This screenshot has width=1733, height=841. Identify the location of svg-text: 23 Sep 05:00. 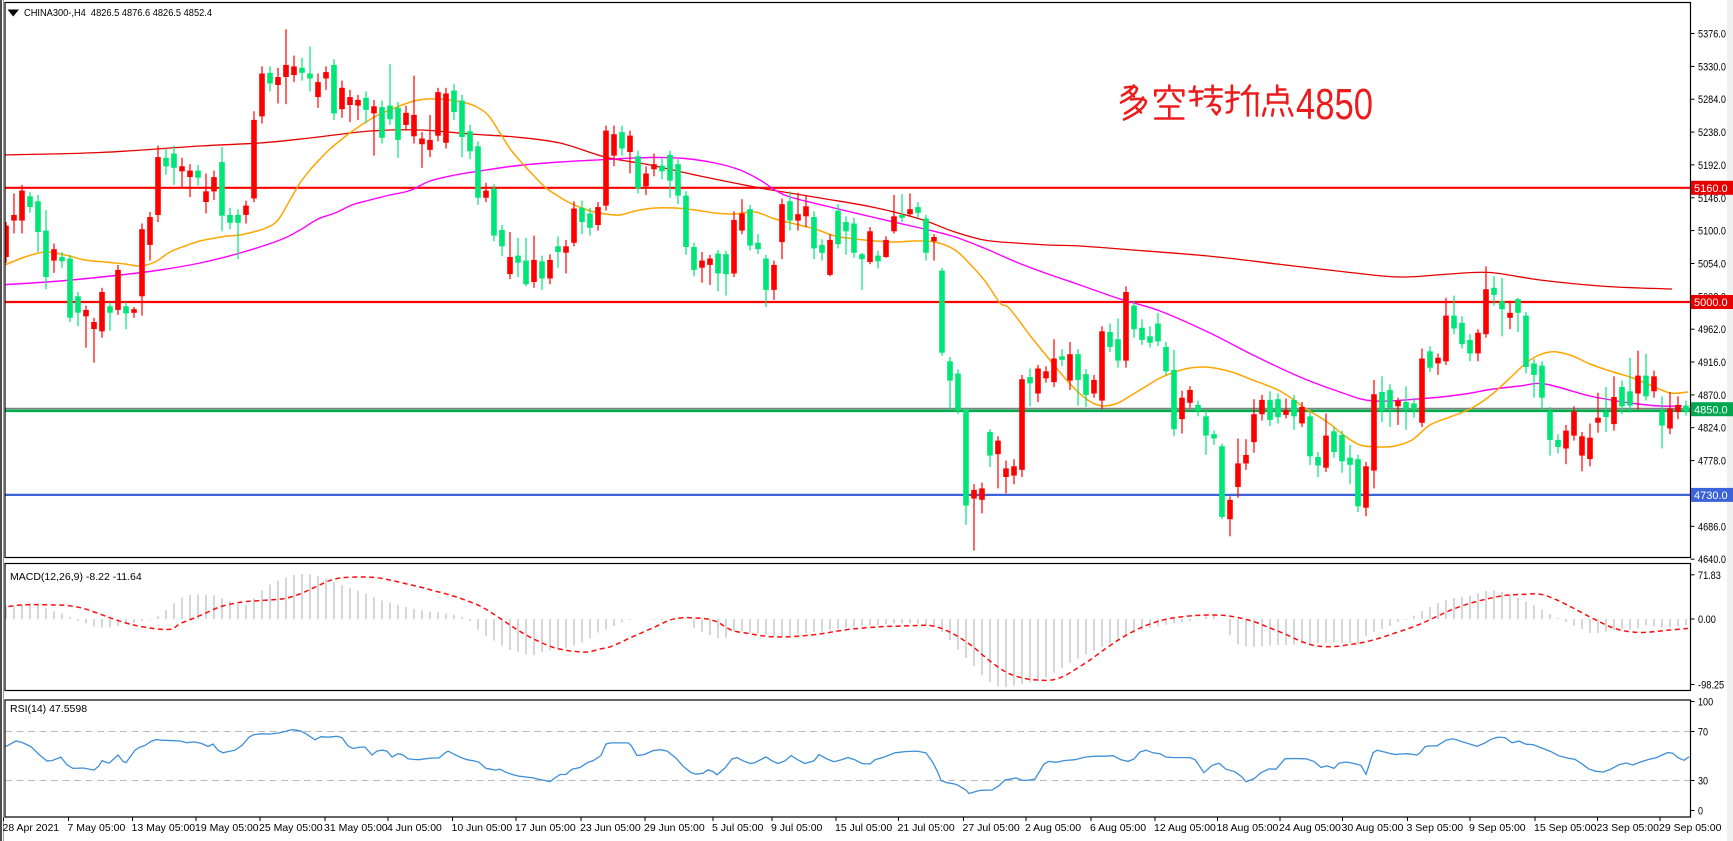
(1628, 828).